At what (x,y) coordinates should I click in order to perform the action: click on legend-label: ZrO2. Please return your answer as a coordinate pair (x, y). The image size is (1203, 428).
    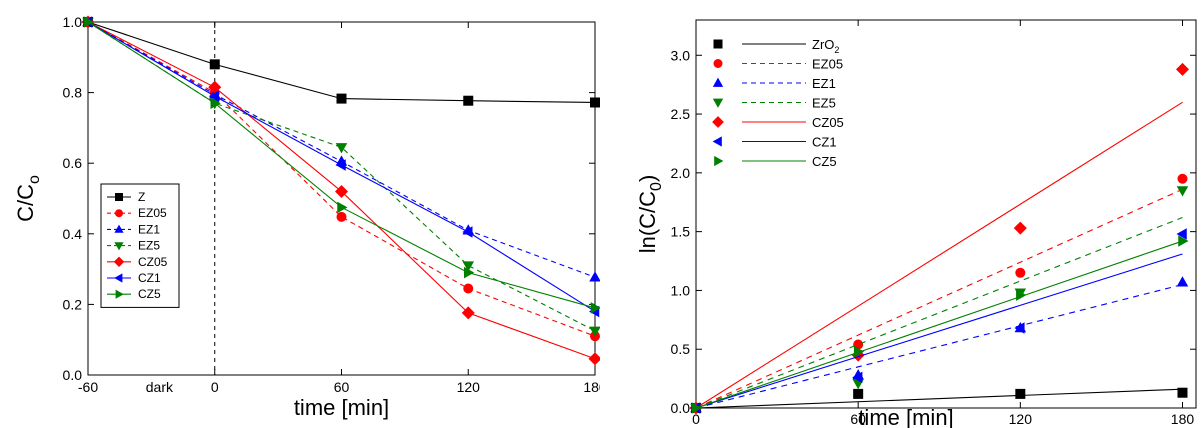
    Looking at the image, I should click on (825, 46).